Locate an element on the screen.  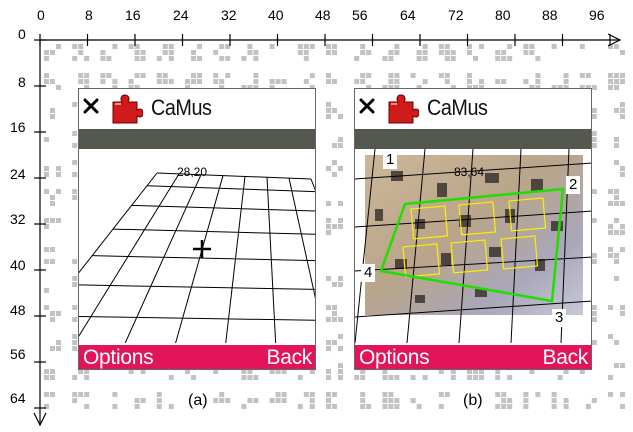
marker-outline is located at coordinates (472, 245).